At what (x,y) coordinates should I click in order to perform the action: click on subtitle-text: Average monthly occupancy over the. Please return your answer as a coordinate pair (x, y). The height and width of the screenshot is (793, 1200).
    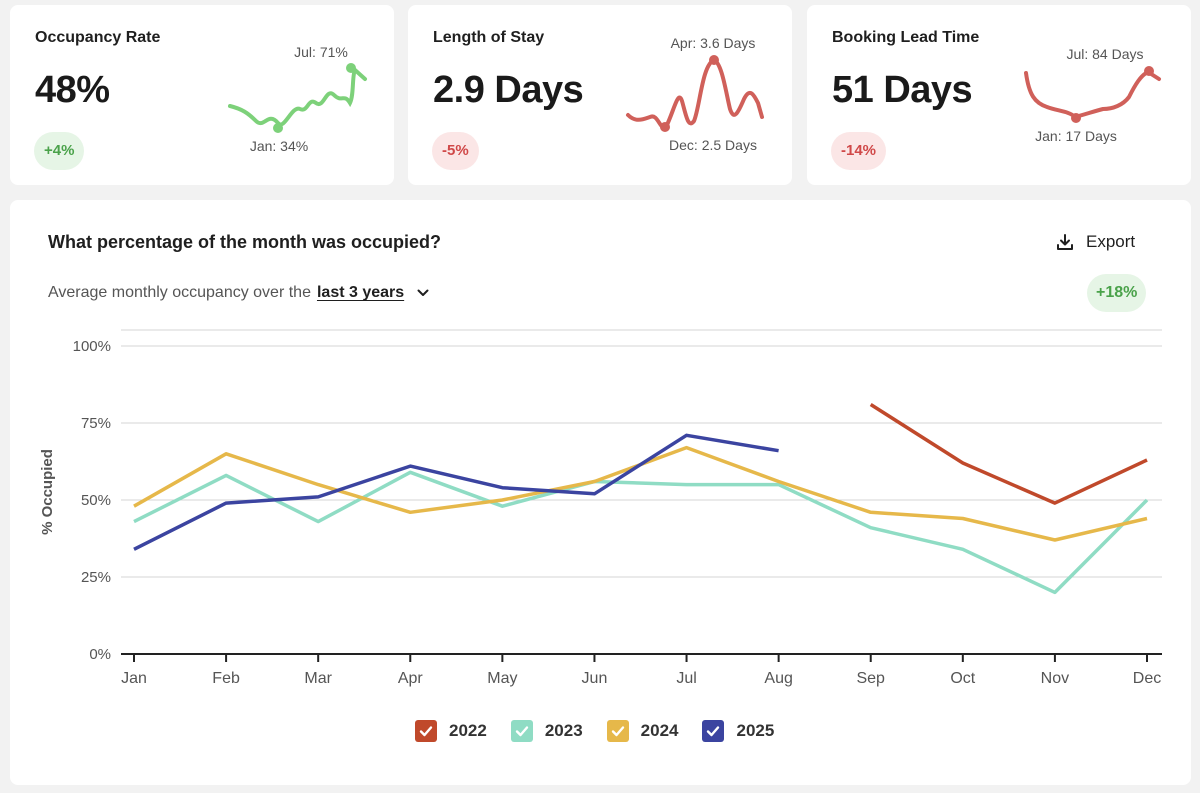
    Looking at the image, I should click on (179, 292).